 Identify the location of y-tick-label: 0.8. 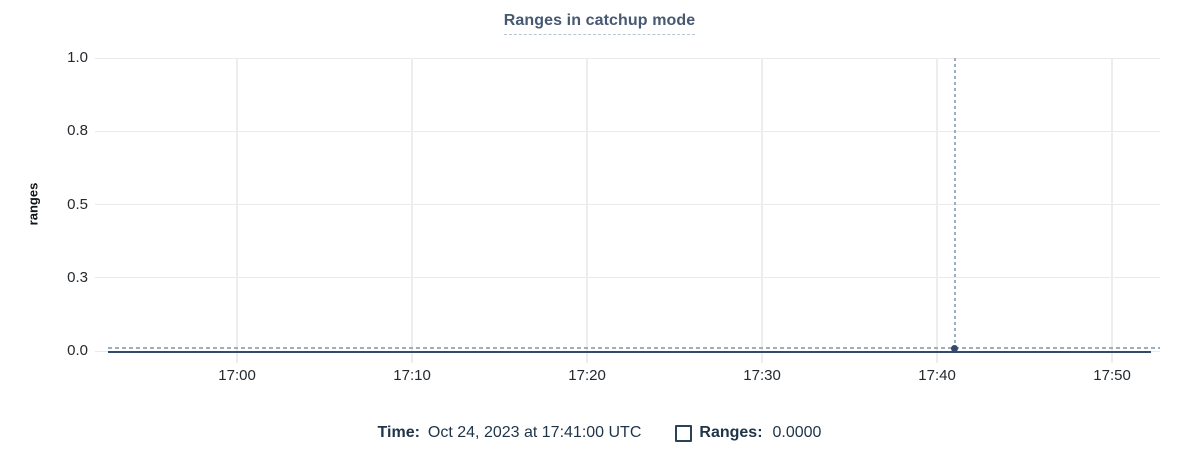
(77, 131).